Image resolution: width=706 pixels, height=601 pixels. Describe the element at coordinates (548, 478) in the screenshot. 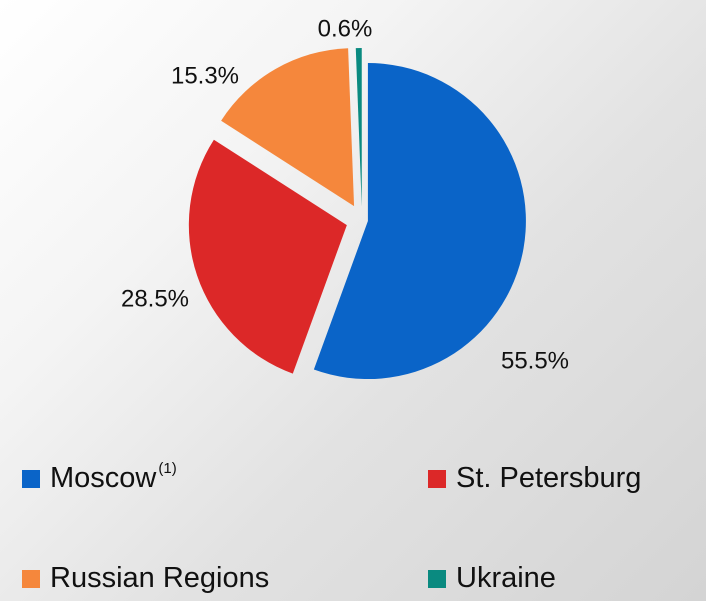

I see `legend-label: St. Petersburg` at that location.